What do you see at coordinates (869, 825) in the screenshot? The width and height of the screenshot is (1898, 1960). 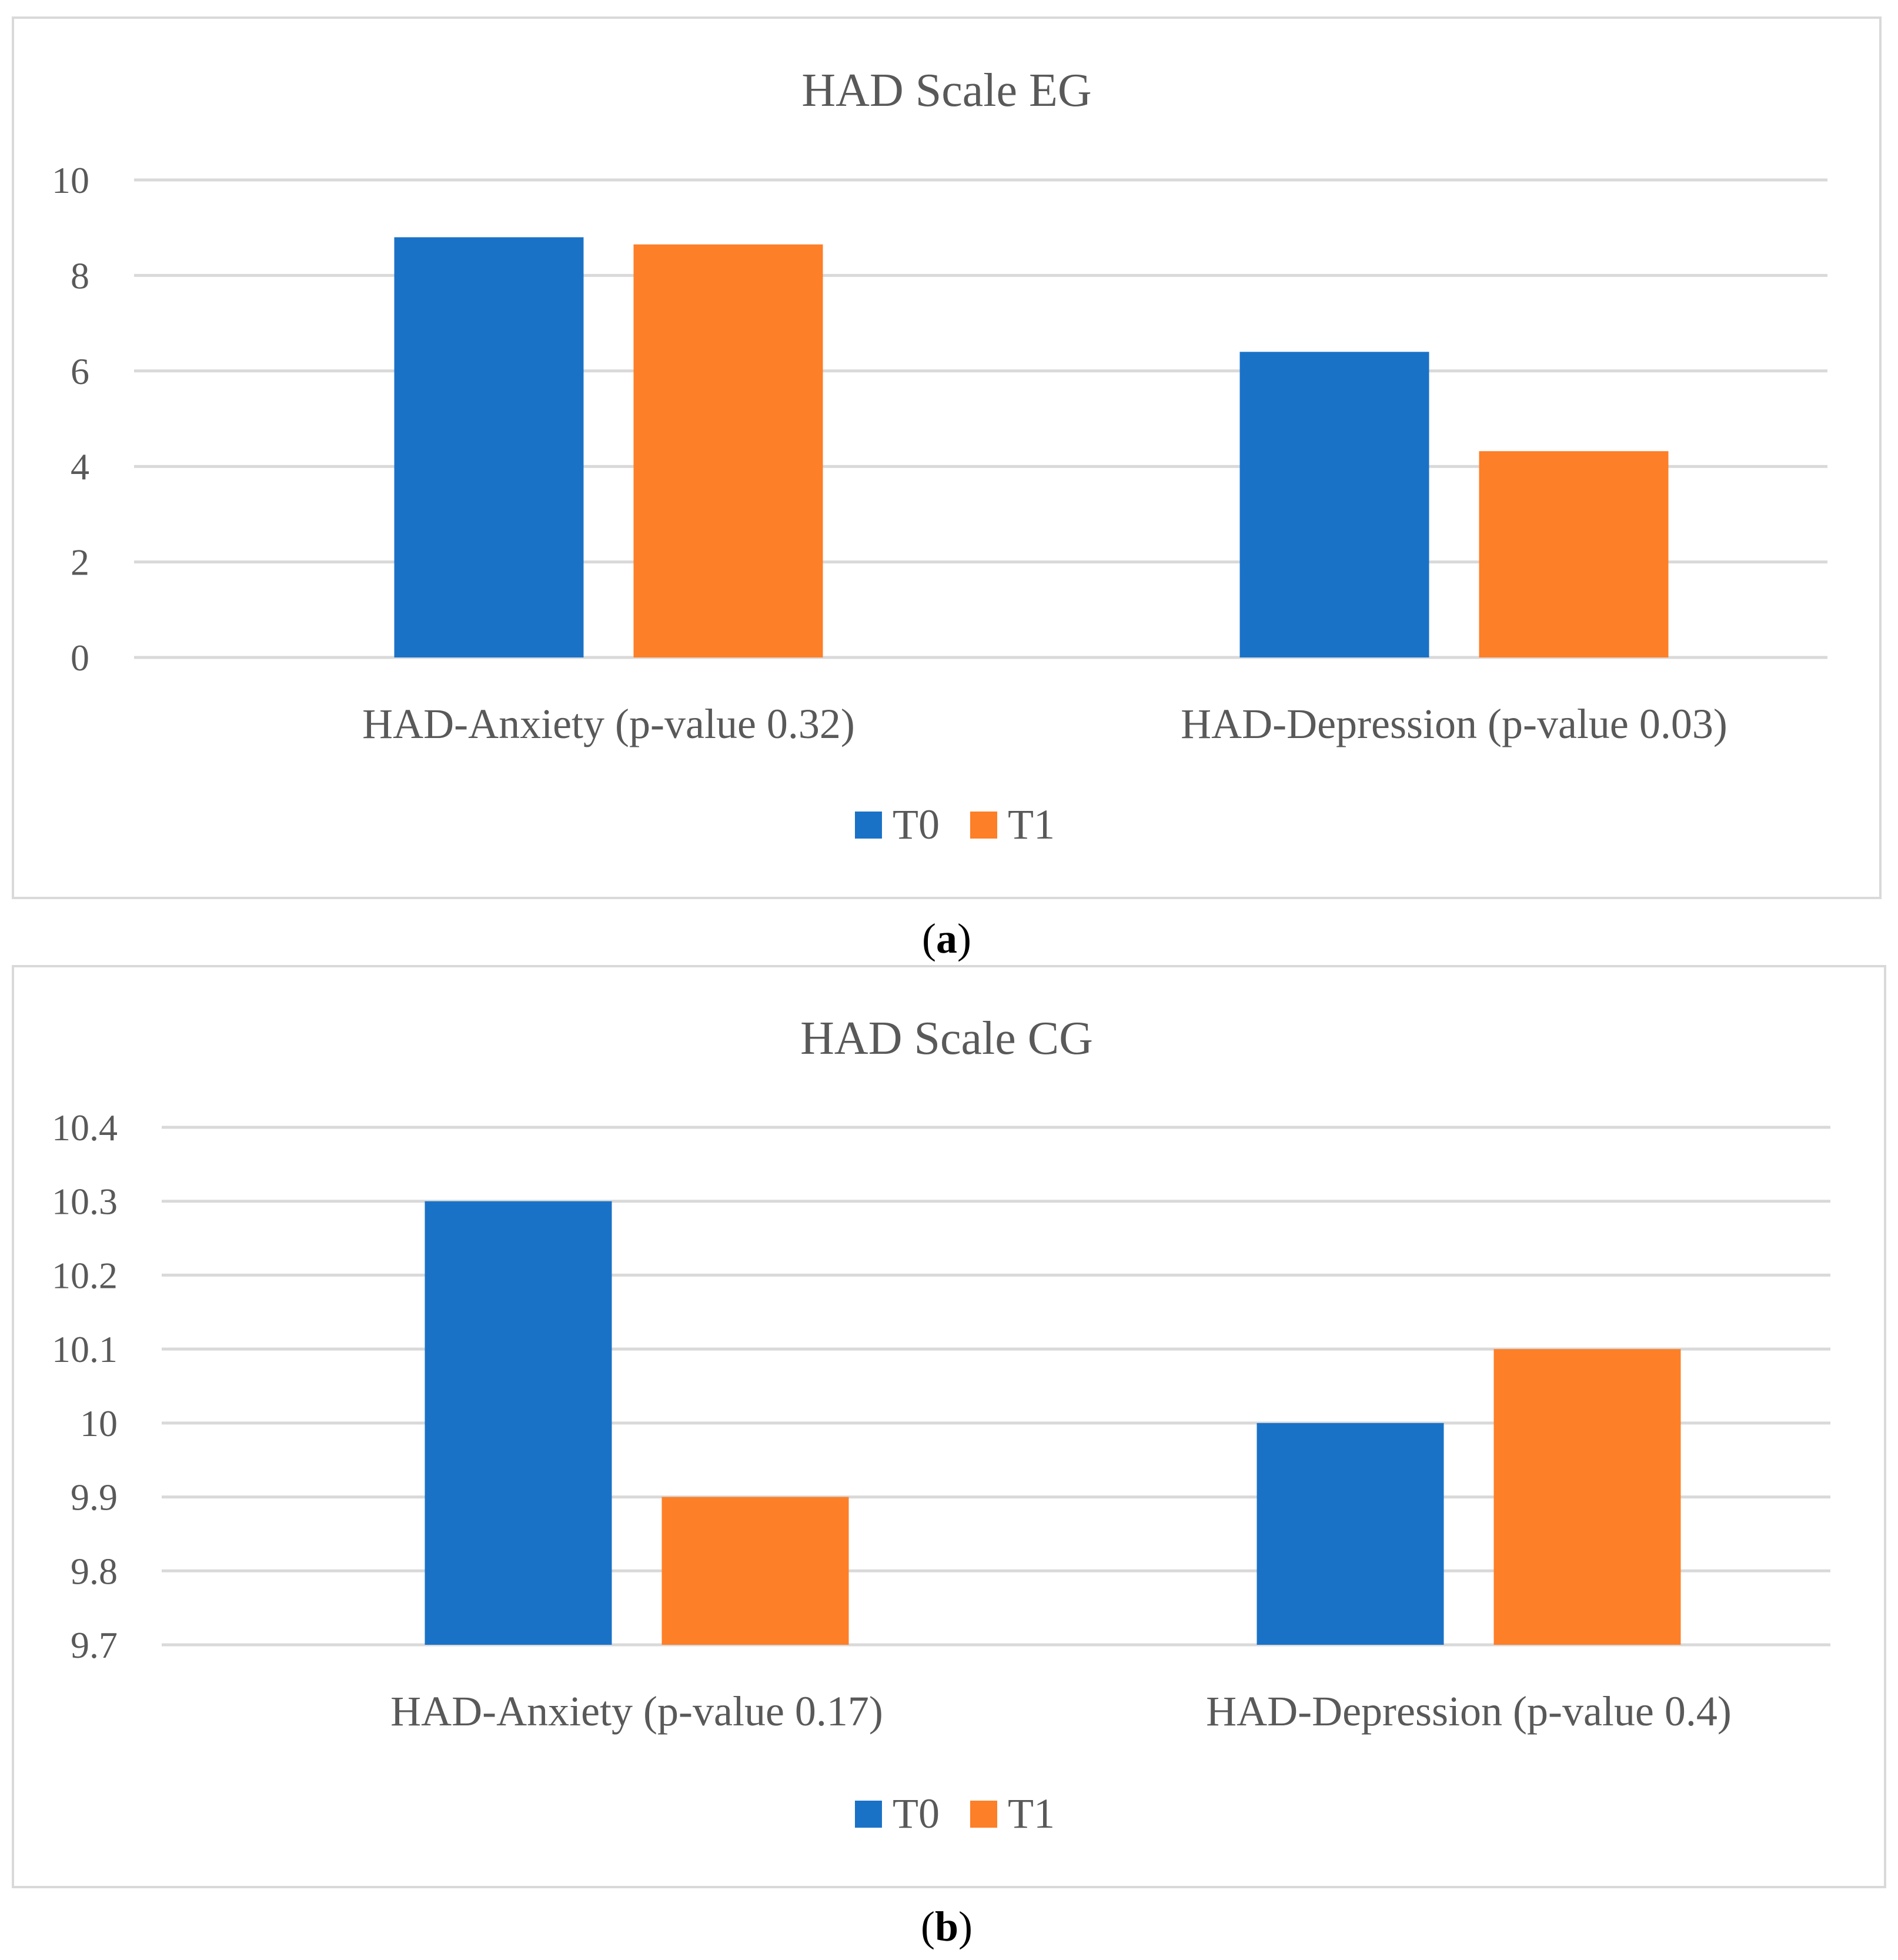 I see `legend-swatch-t0-a` at bounding box center [869, 825].